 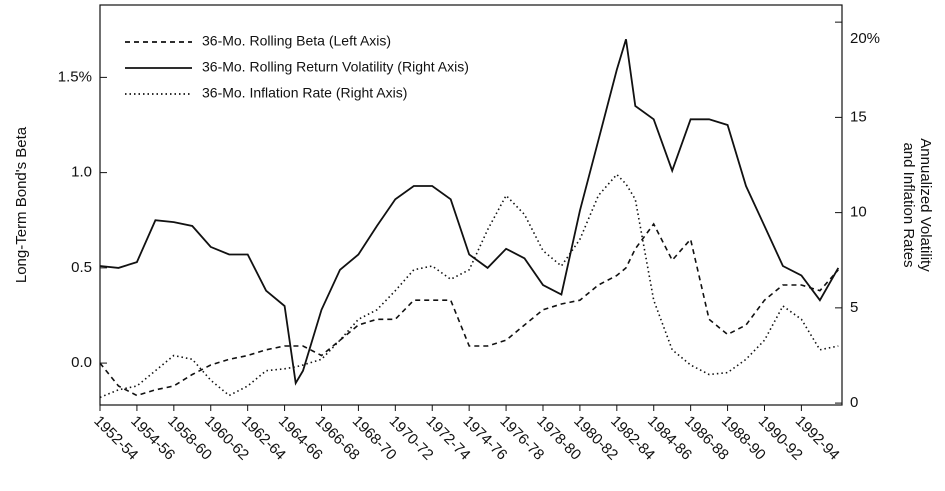 What do you see at coordinates (858, 116) in the screenshot?
I see `y2-tick-label: 15` at bounding box center [858, 116].